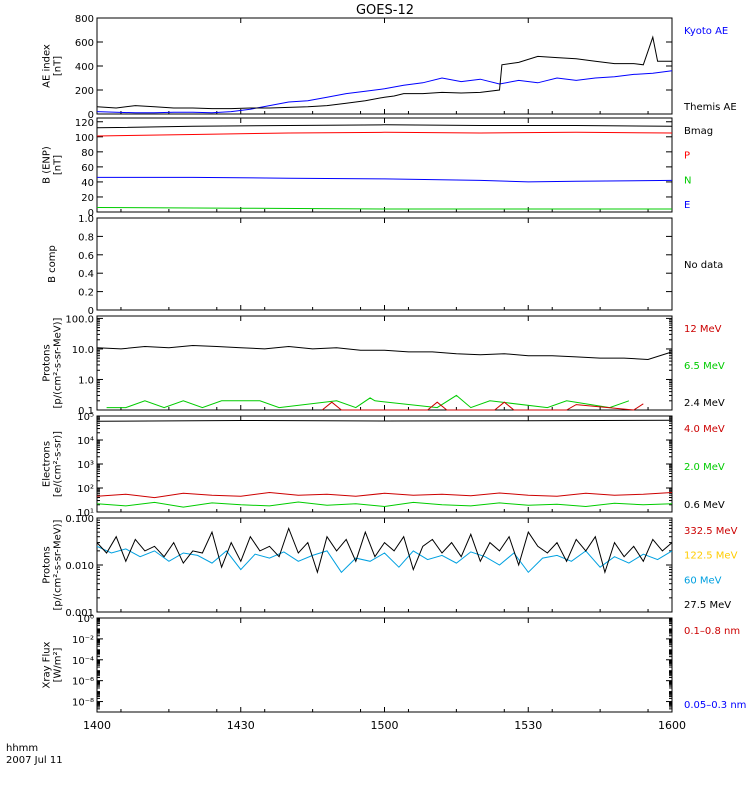  What do you see at coordinates (83, 661) in the screenshot?
I see `y-tick-label: 10⁻⁴` at bounding box center [83, 661].